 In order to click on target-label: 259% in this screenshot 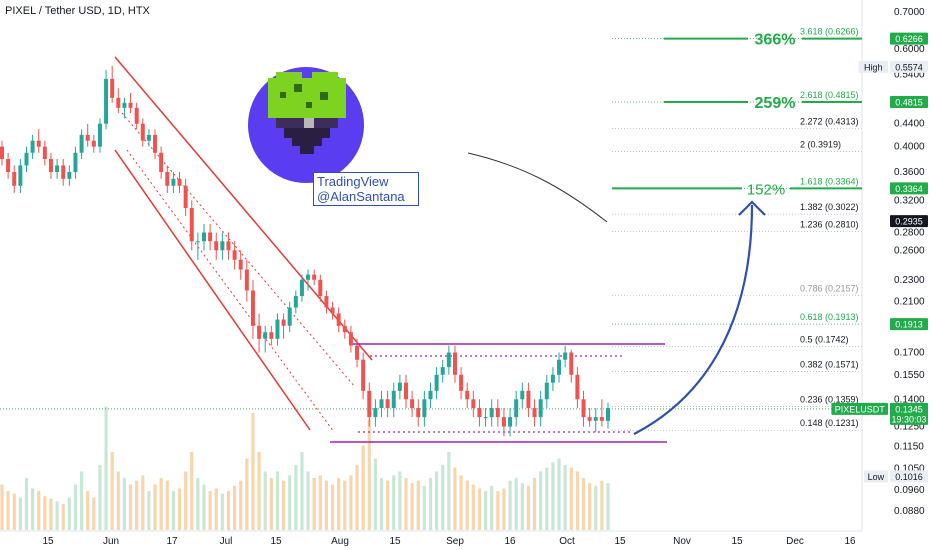, I will do `click(775, 103)`.